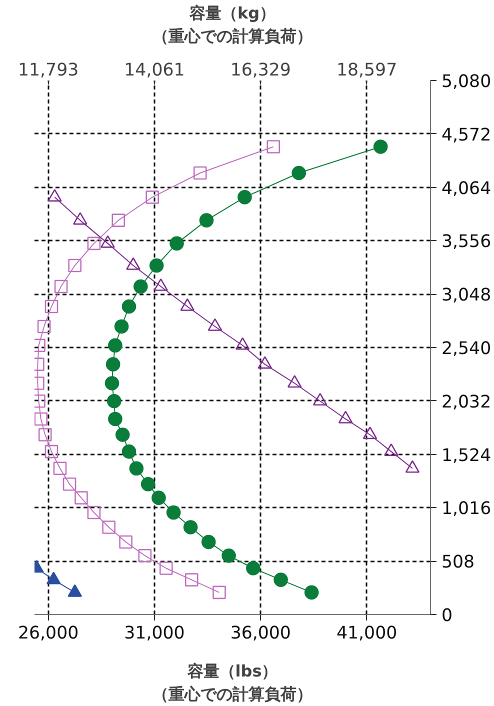 This screenshot has width=494, height=706. Describe the element at coordinates (154, 70) in the screenshot. I see `x2-tick-label: 14,061` at that location.